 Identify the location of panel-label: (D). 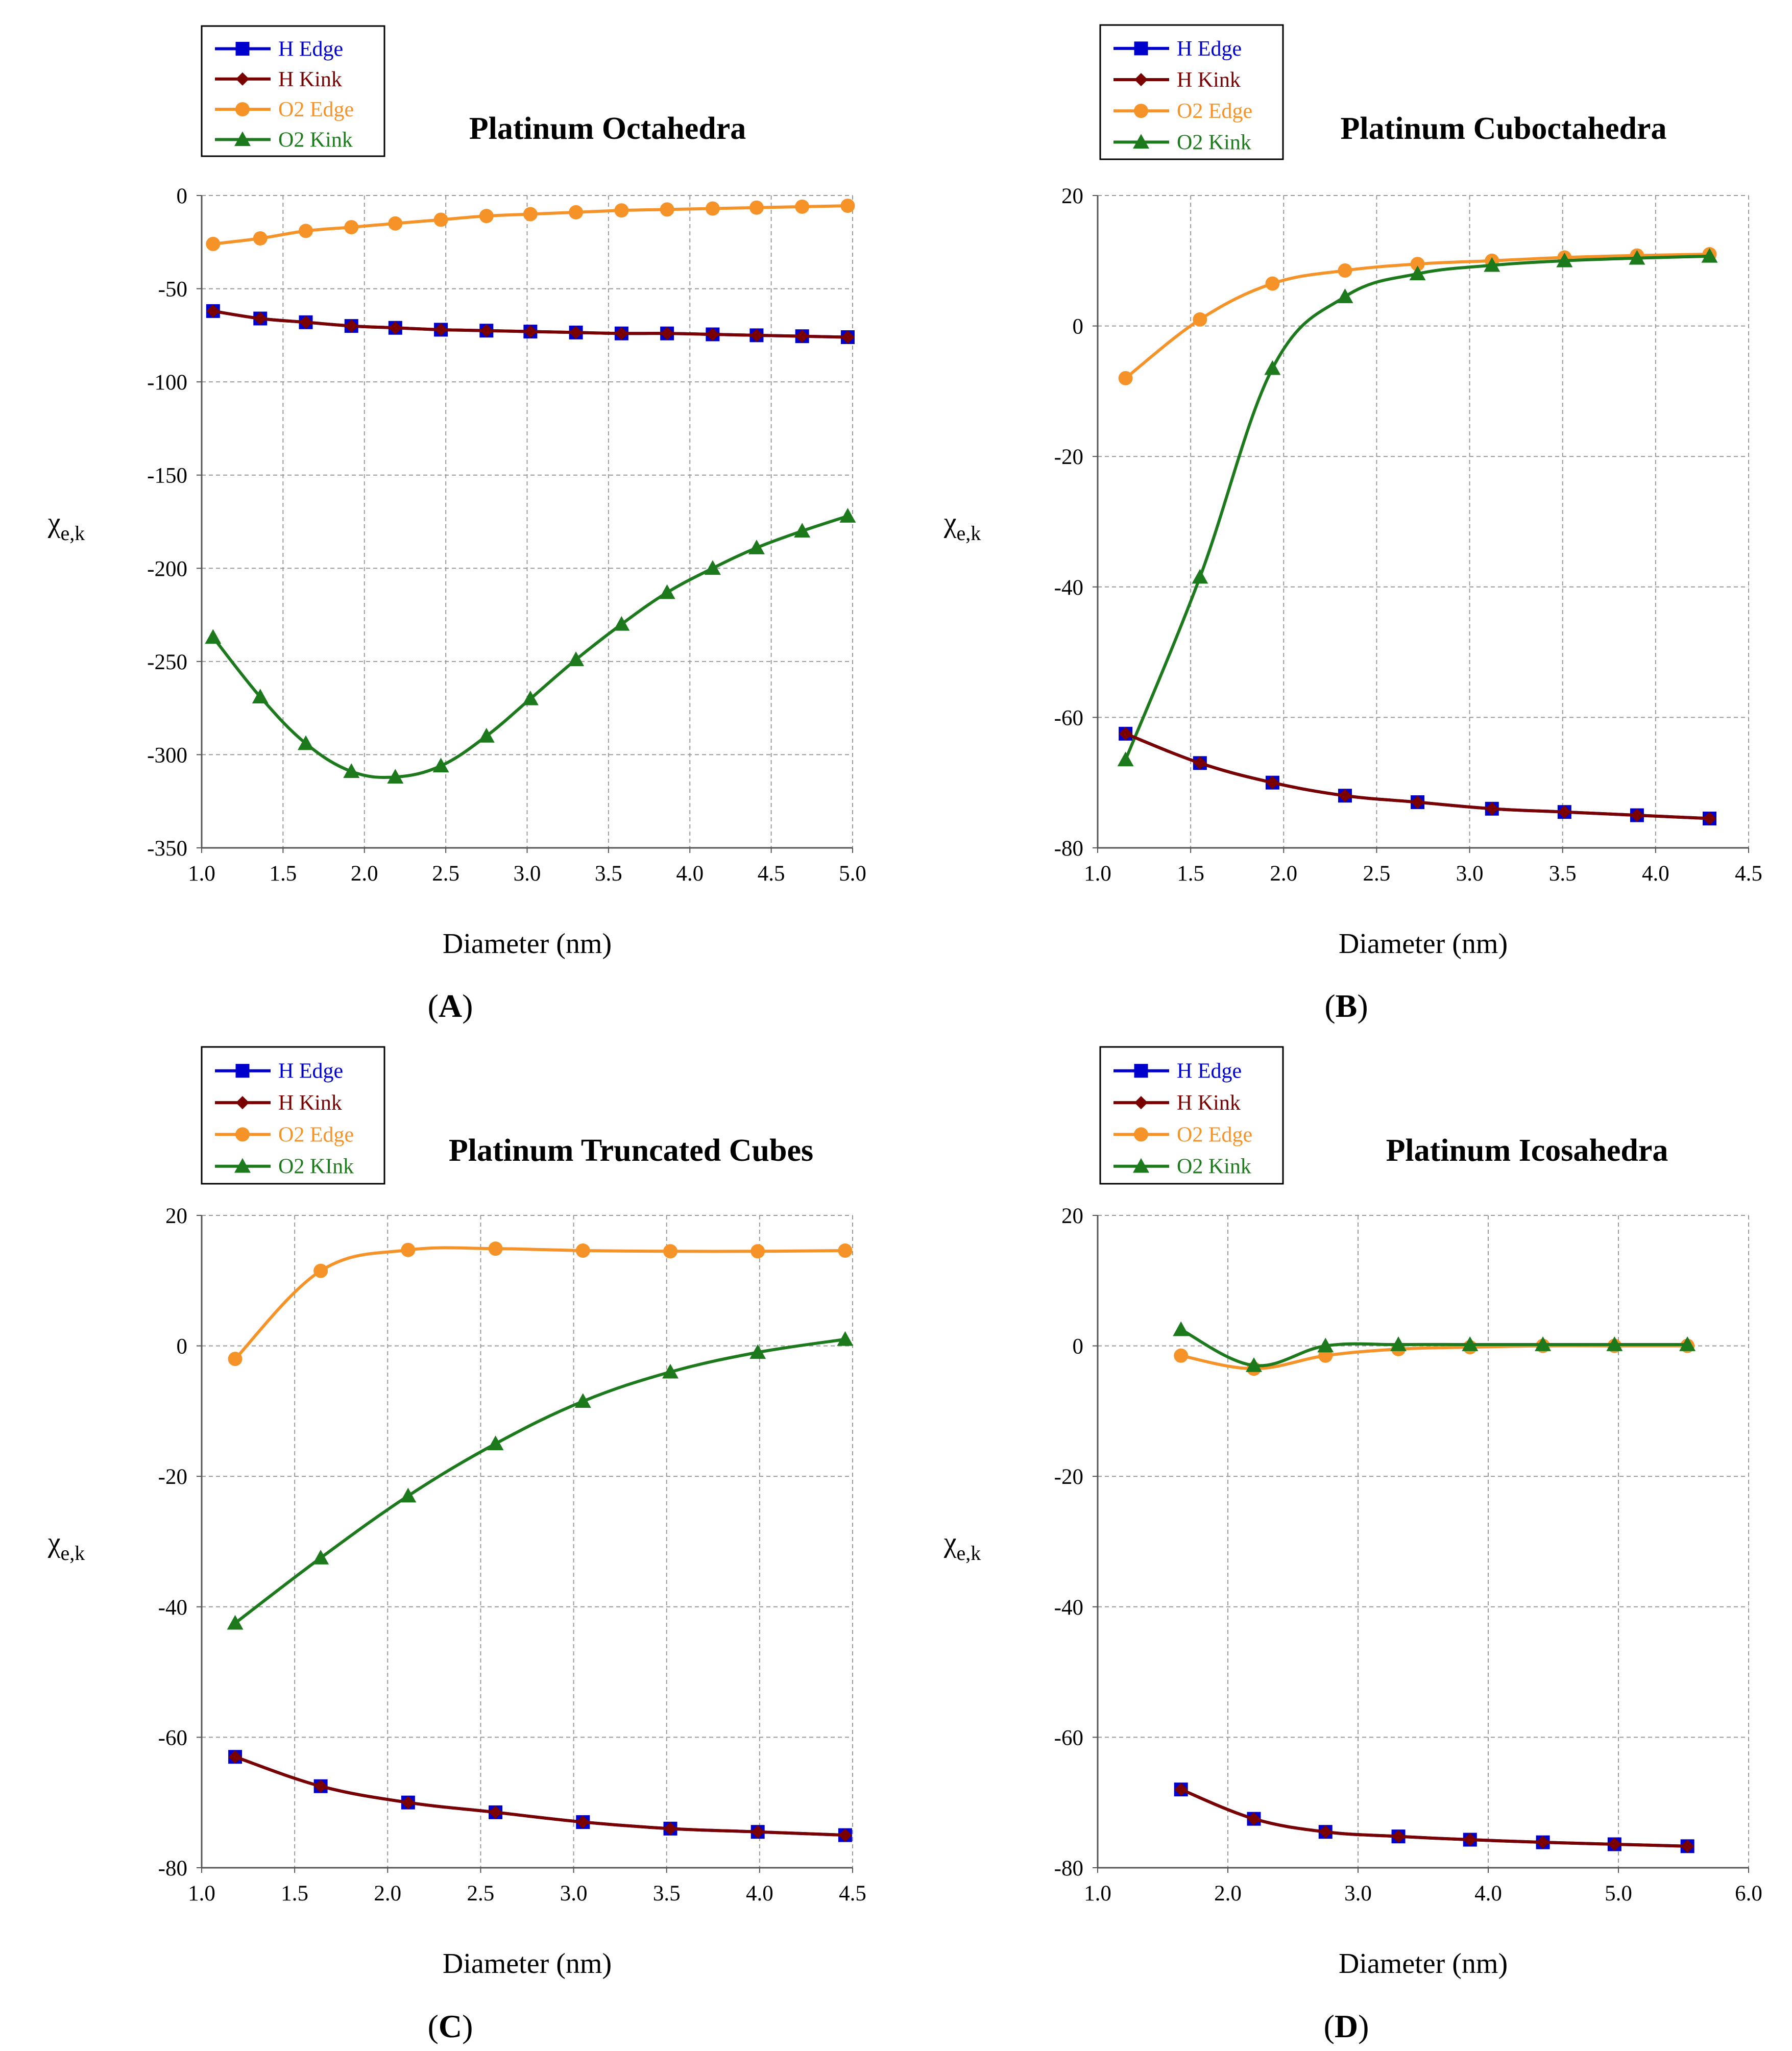
(1347, 2026).